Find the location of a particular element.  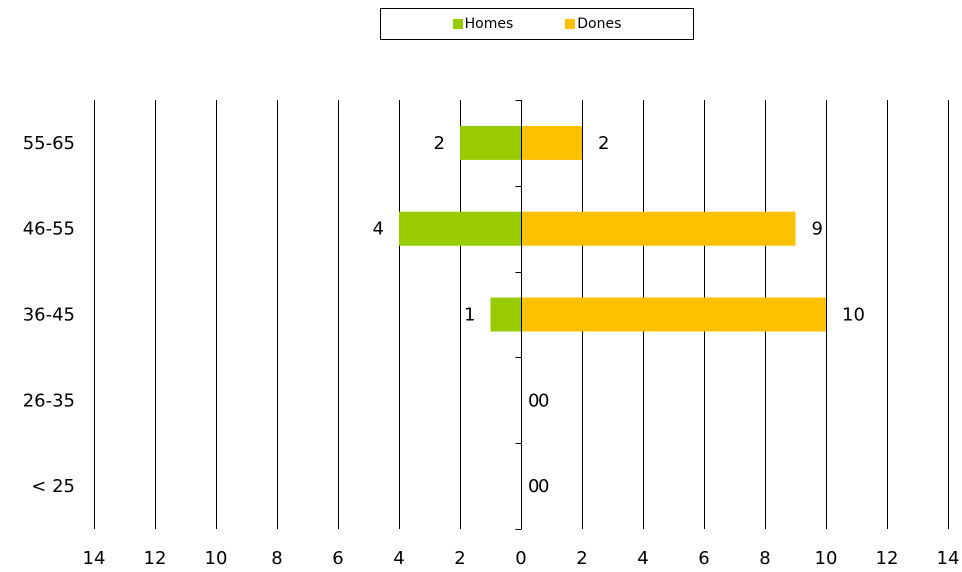

x-tick-label: 0 is located at coordinates (520, 558).